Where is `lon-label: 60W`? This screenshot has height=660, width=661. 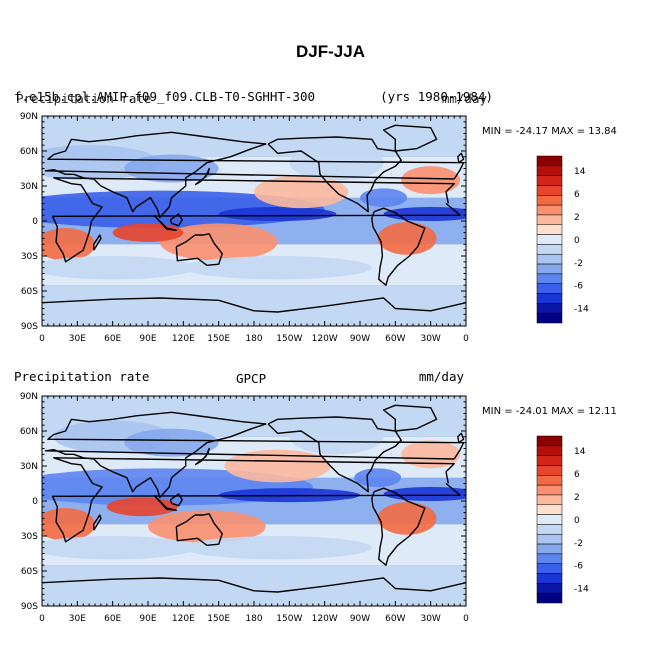
lon-label: 60W is located at coordinates (395, 619).